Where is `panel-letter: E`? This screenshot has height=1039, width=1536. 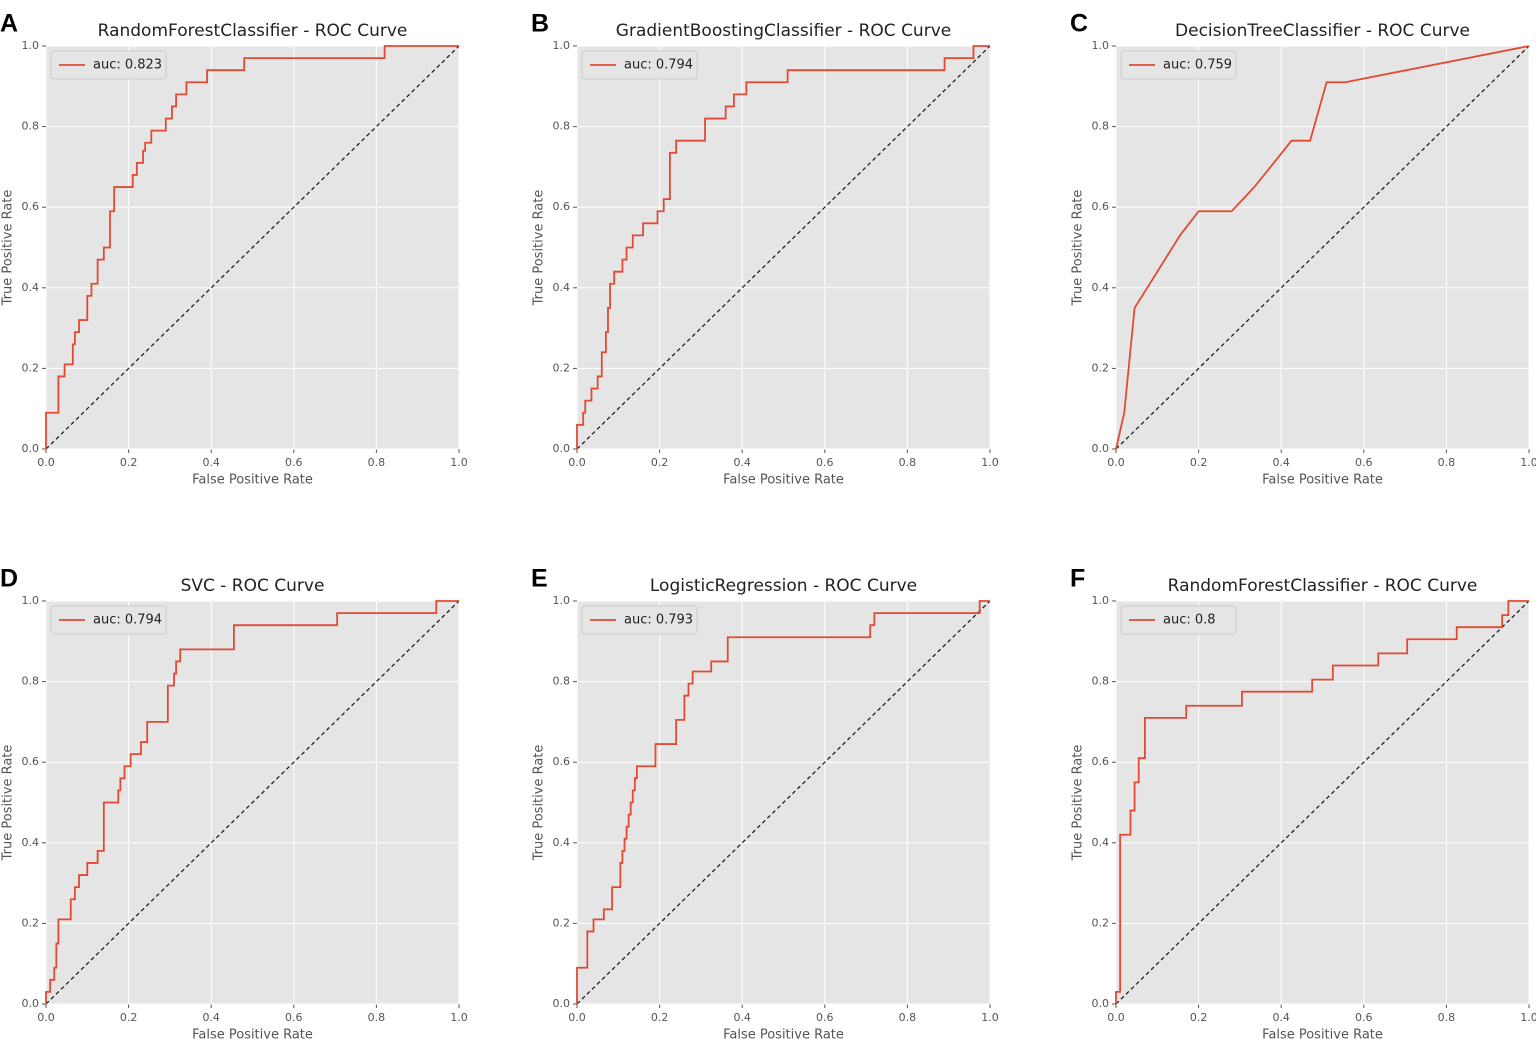
panel-letter: E is located at coordinates (539, 579).